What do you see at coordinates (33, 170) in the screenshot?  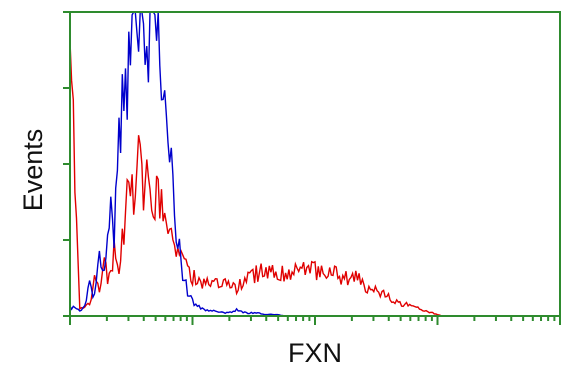 I see `y-axis-title: Events` at bounding box center [33, 170].